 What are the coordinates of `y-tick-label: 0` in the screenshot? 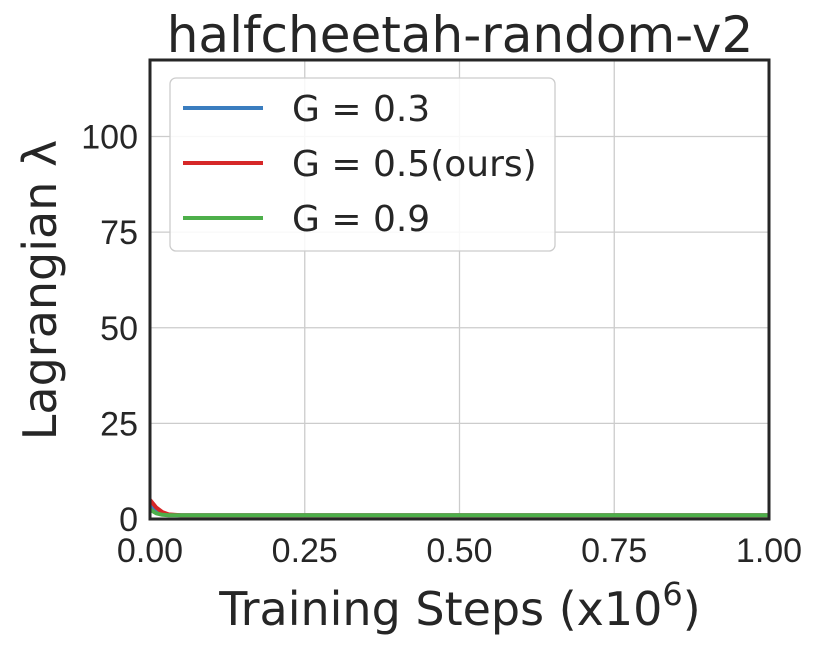 It's located at (128, 520).